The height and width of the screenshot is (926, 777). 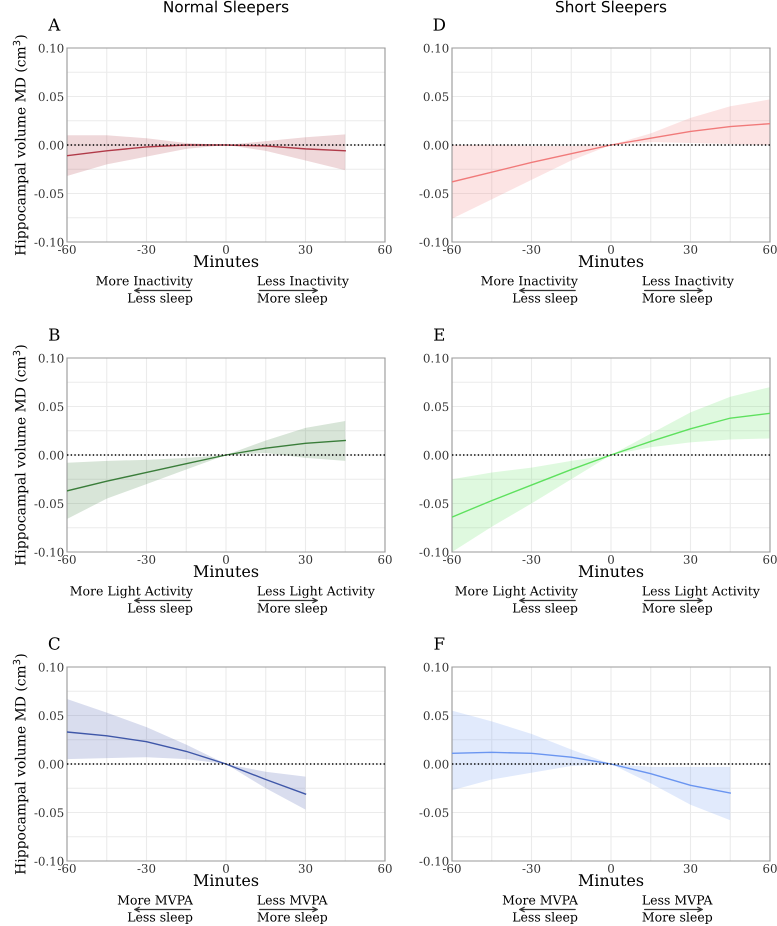 What do you see at coordinates (440, 24) in the screenshot?
I see `text: D` at bounding box center [440, 24].